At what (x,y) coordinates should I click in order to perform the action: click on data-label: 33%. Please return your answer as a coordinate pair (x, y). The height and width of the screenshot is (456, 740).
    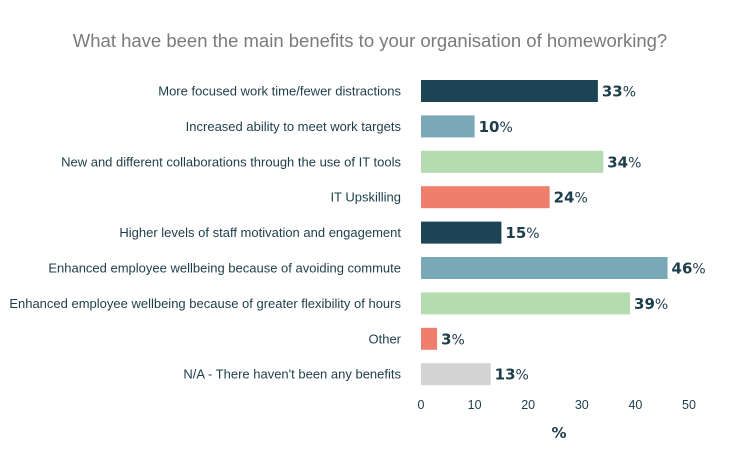
    Looking at the image, I should click on (619, 92).